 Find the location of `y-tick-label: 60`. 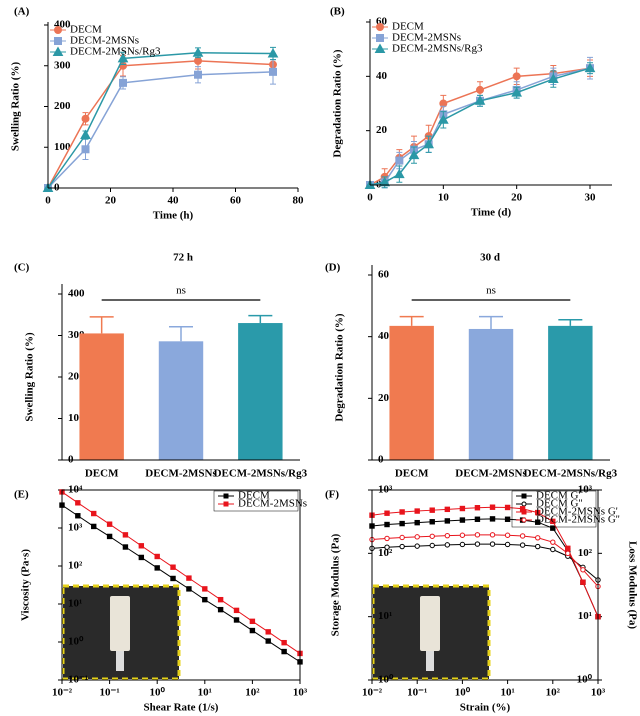

y-tick-label: 60 is located at coordinates (384, 275).